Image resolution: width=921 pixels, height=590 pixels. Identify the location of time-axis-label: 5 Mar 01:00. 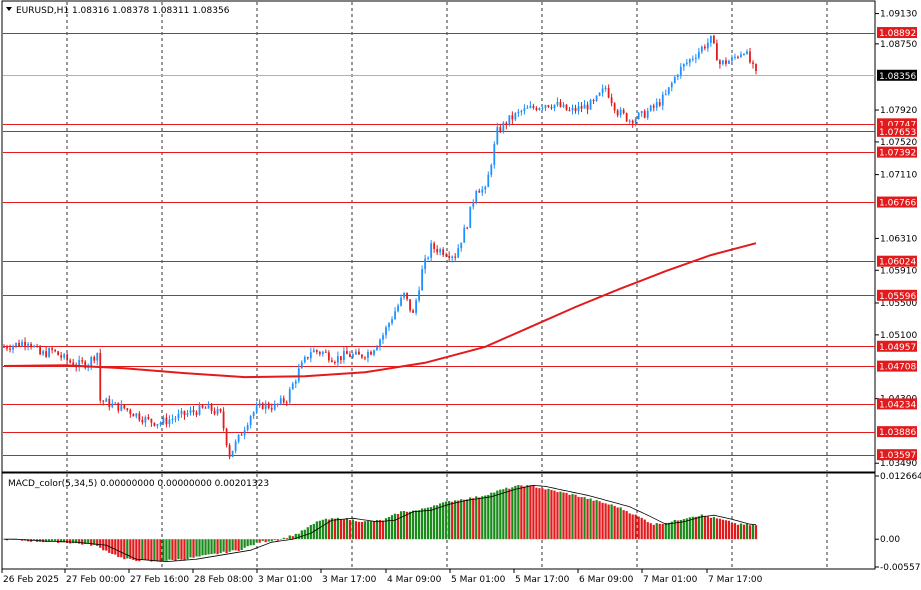
(478, 580).